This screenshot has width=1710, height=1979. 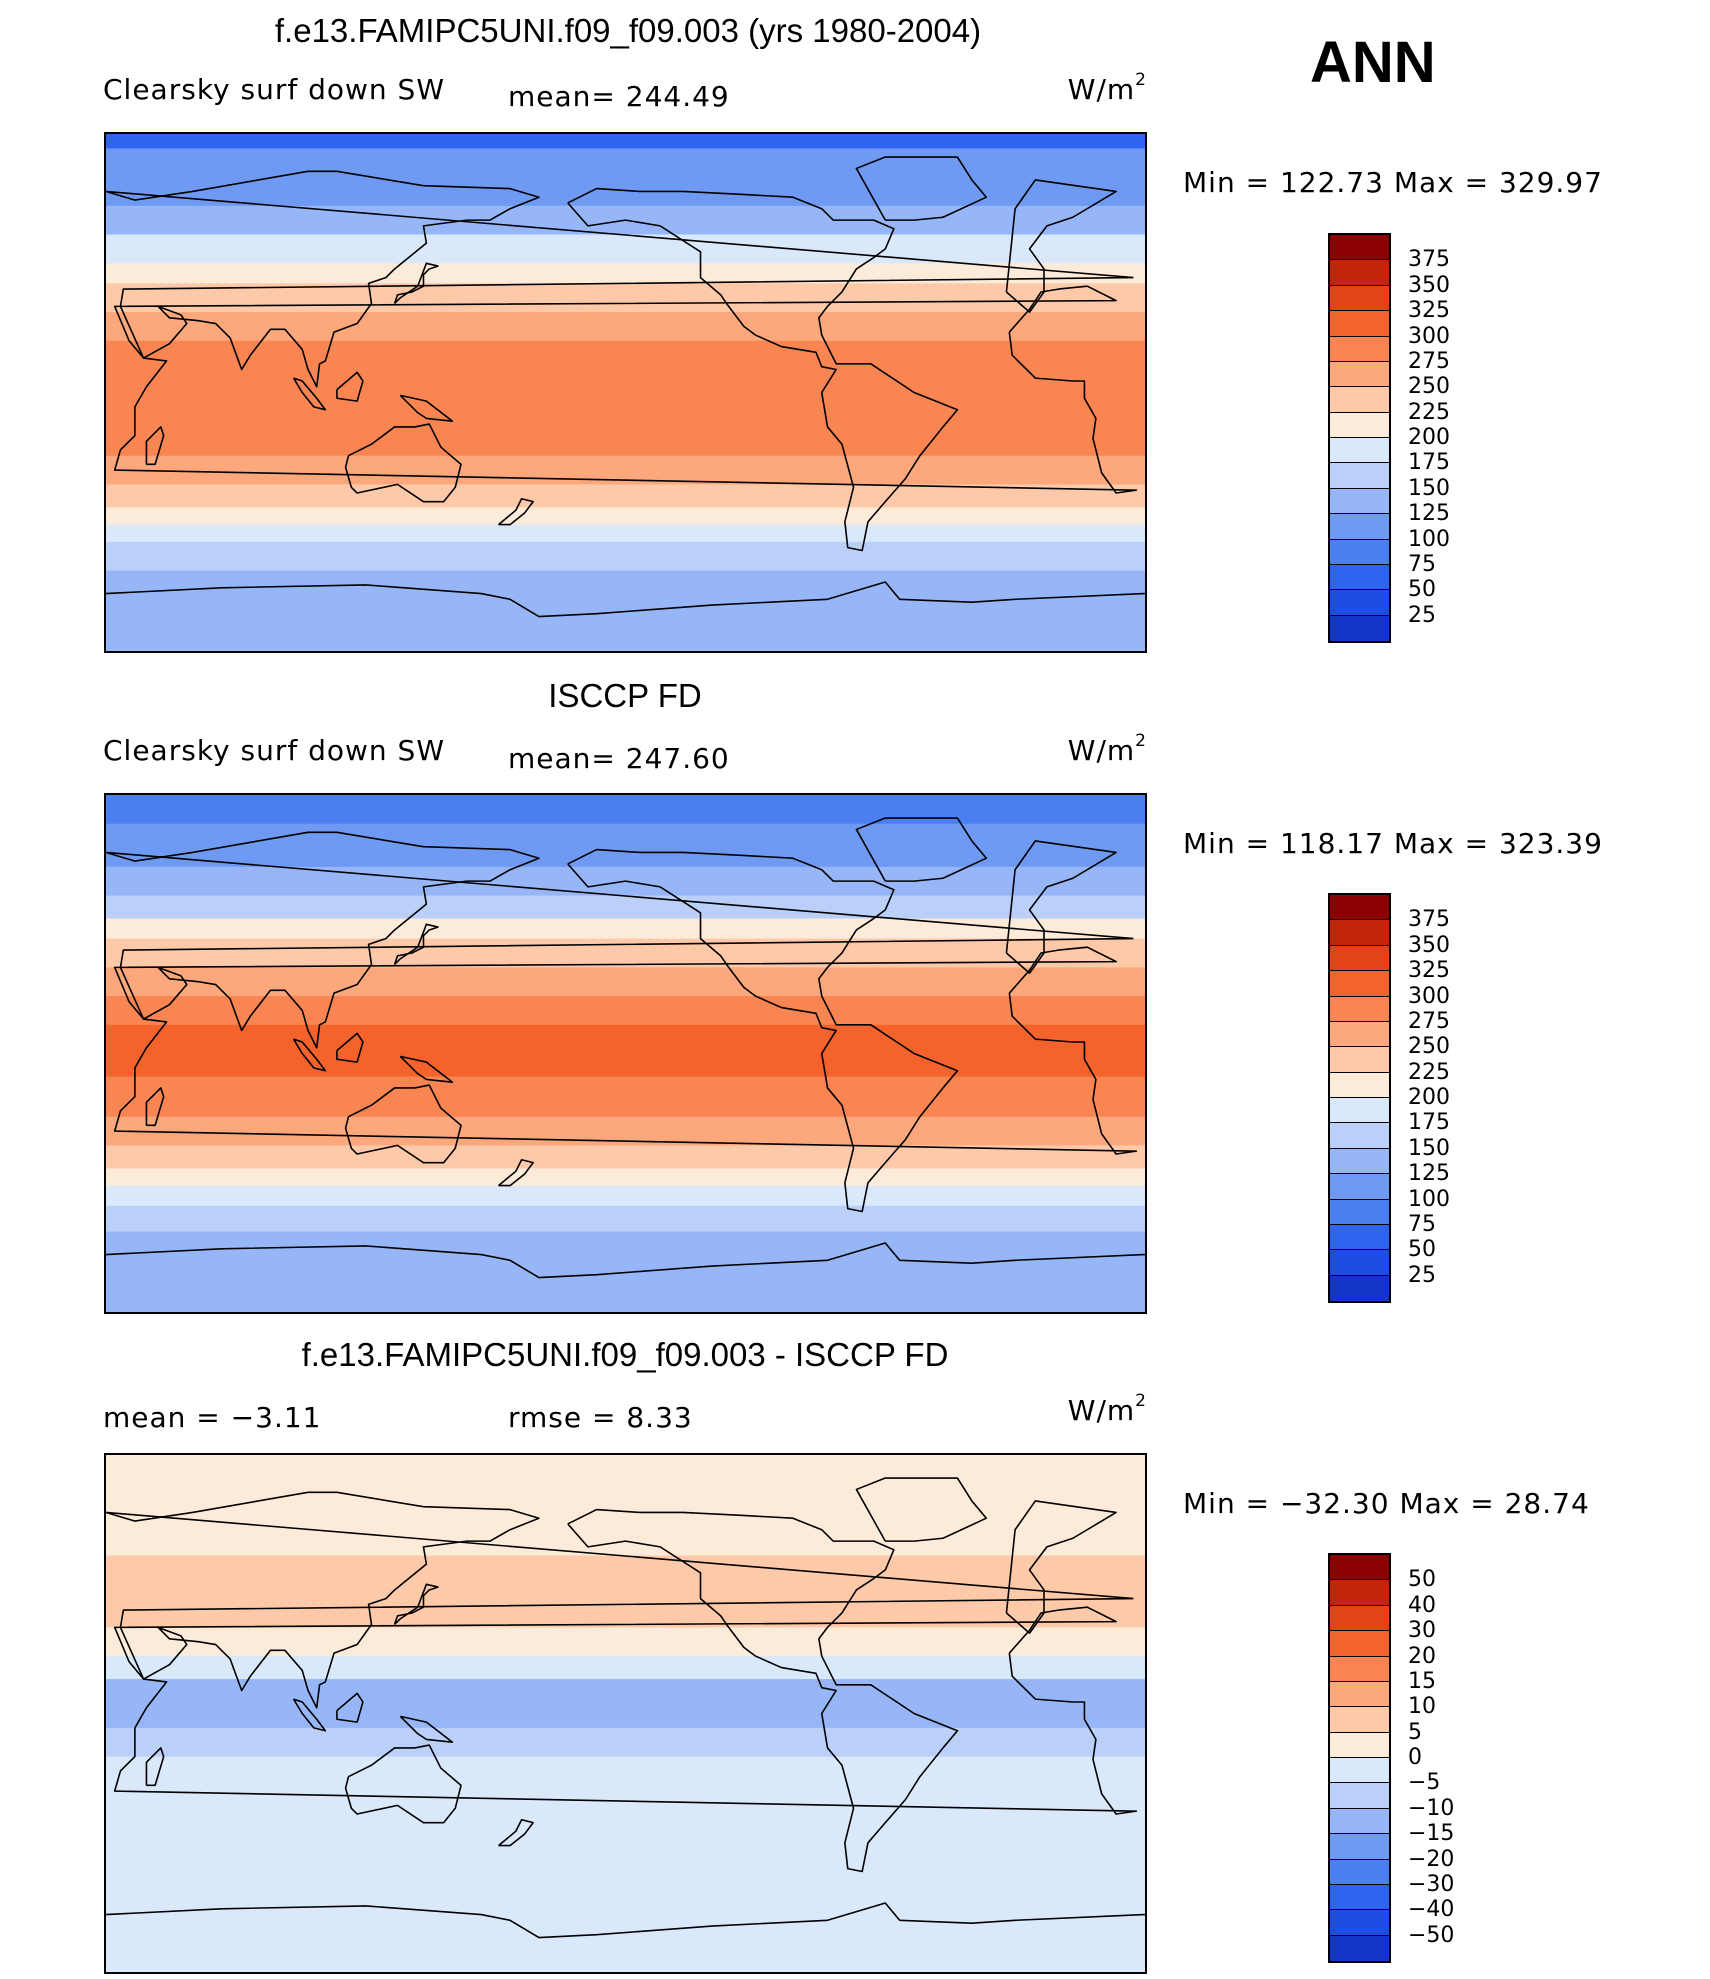 What do you see at coordinates (1422, 1631) in the screenshot?
I see `colorbar-tick-label: 30` at bounding box center [1422, 1631].